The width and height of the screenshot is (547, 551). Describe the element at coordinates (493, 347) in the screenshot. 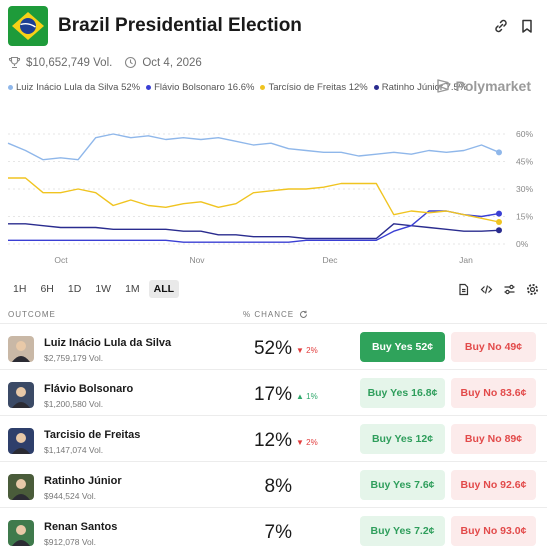

I see `buy-no-button: Buy No 49¢` at that location.